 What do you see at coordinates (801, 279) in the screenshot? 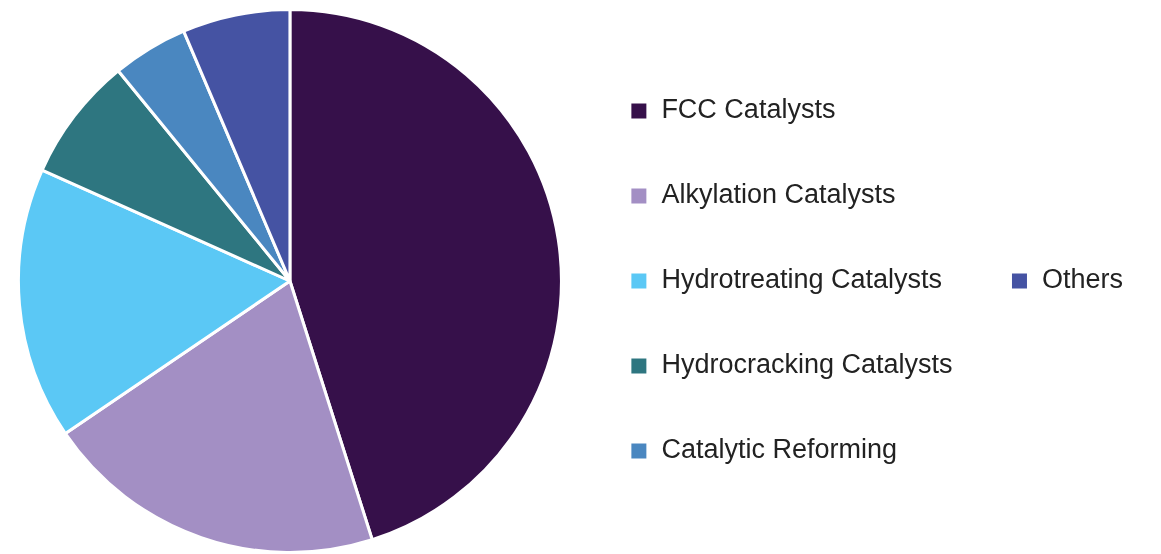
I see `legend-label: Hydrotreating Catalysts` at bounding box center [801, 279].